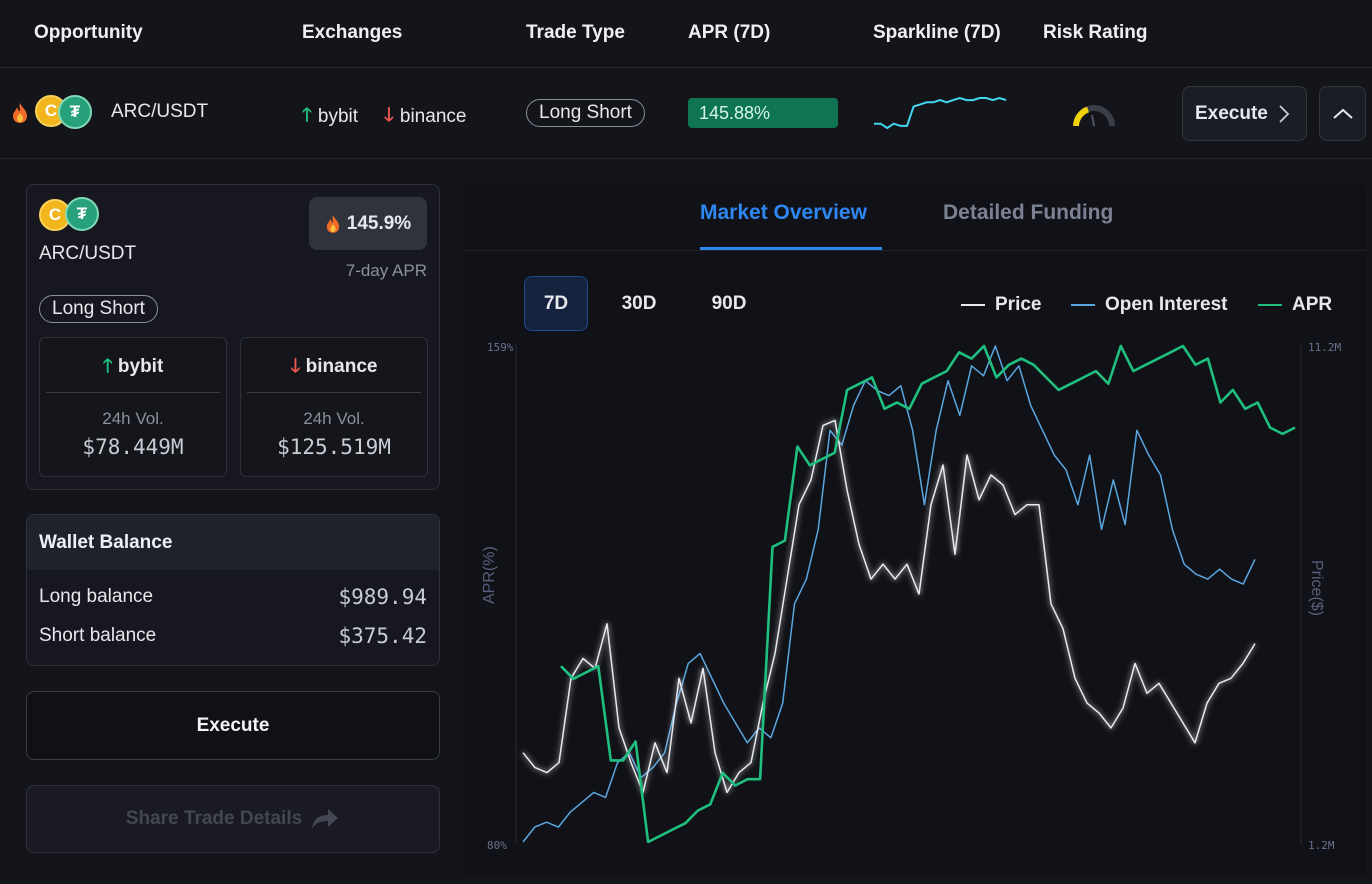 Image resolution: width=1372 pixels, height=884 pixels. I want to click on sparkline-series, so click(940, 113).